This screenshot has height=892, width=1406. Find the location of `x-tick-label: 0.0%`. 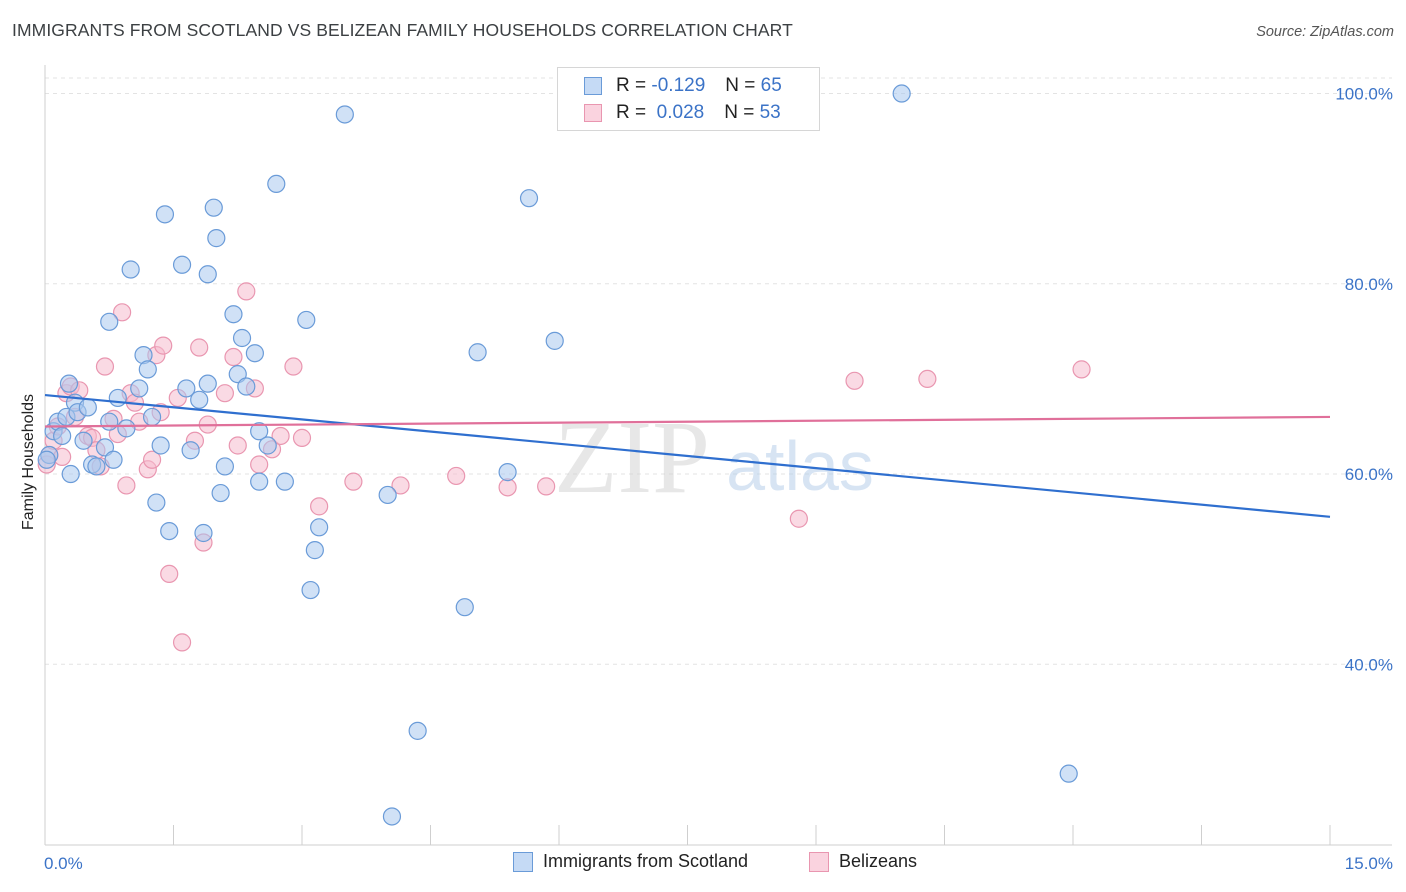

x-tick-label: 0.0% is located at coordinates (63, 863).